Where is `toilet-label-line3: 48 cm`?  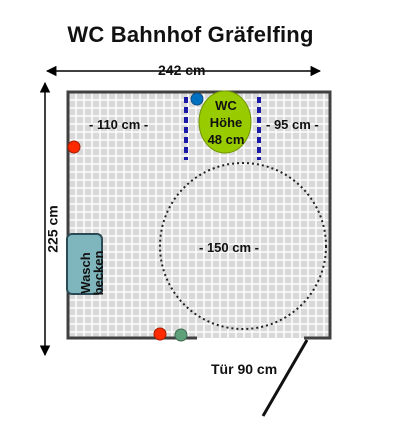 toilet-label-line3: 48 cm is located at coordinates (226, 139).